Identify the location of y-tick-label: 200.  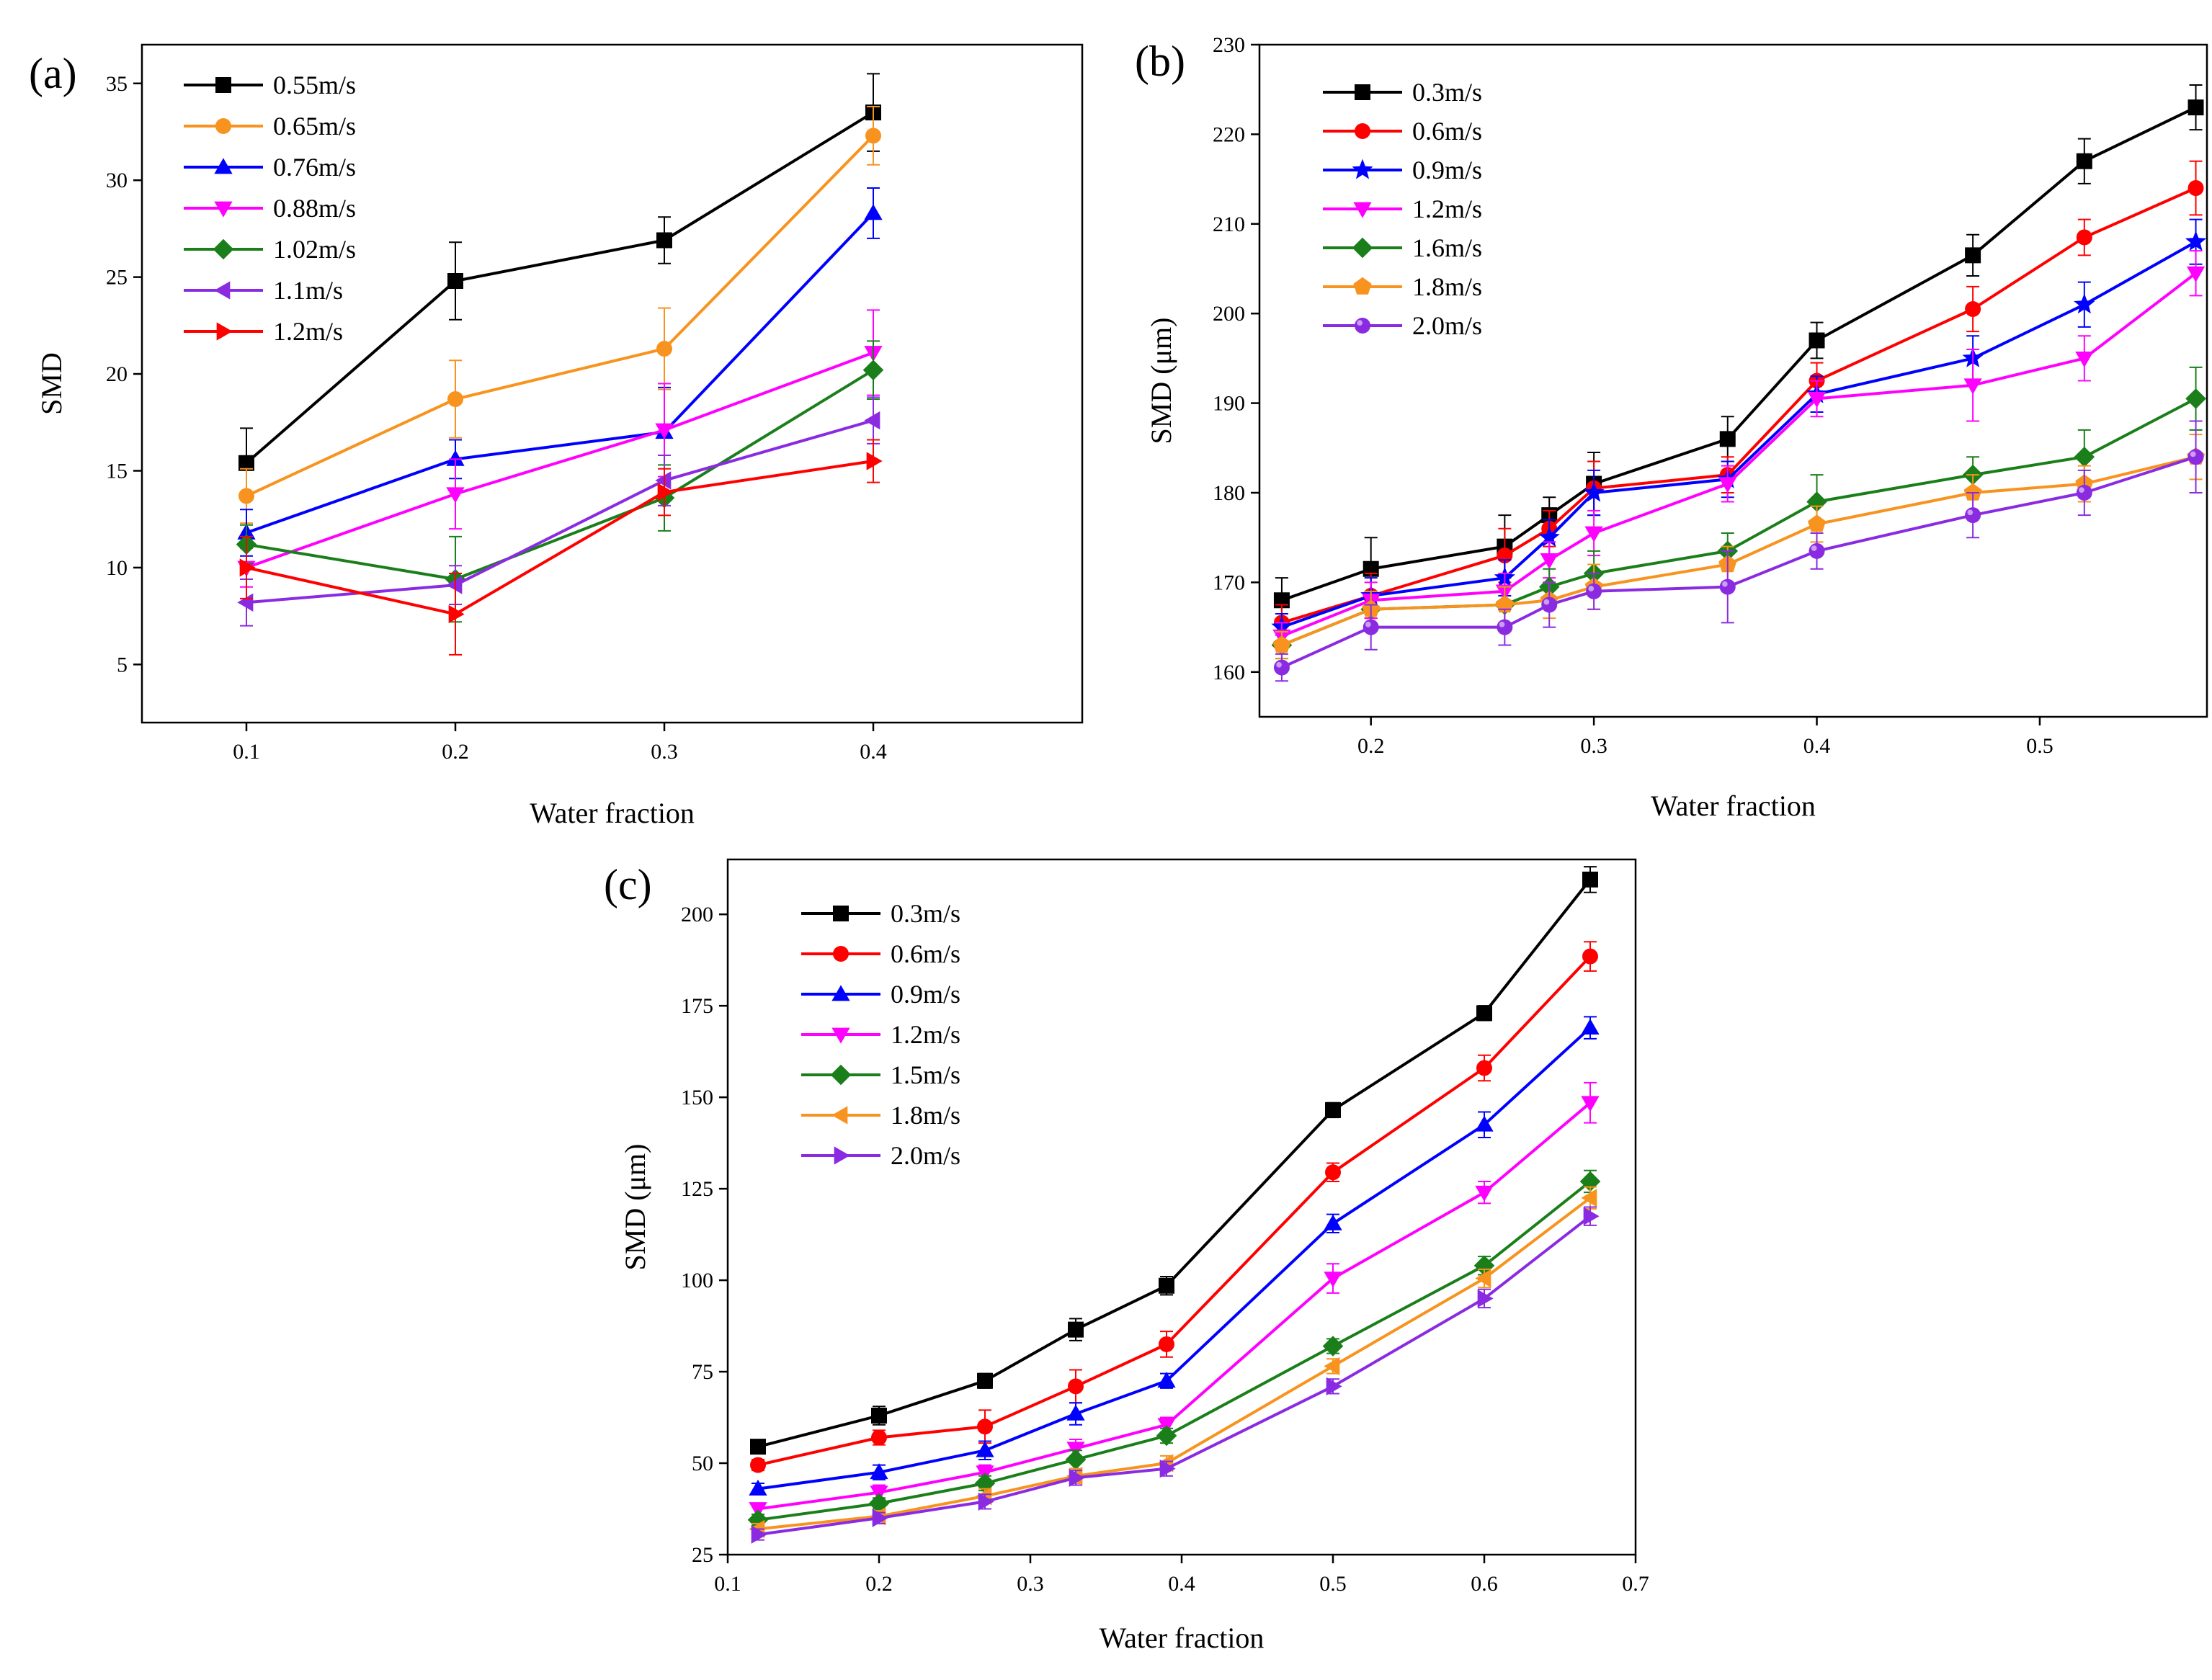
(1229, 314).